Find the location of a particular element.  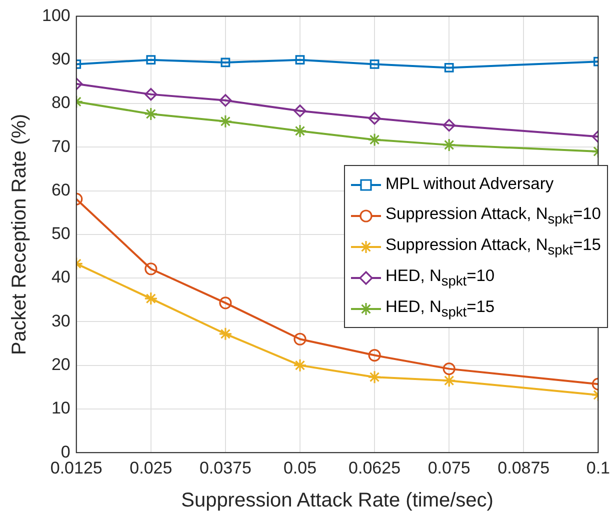

legend-label: HED, N$_{spkt}$=10 is located at coordinates (440, 277).